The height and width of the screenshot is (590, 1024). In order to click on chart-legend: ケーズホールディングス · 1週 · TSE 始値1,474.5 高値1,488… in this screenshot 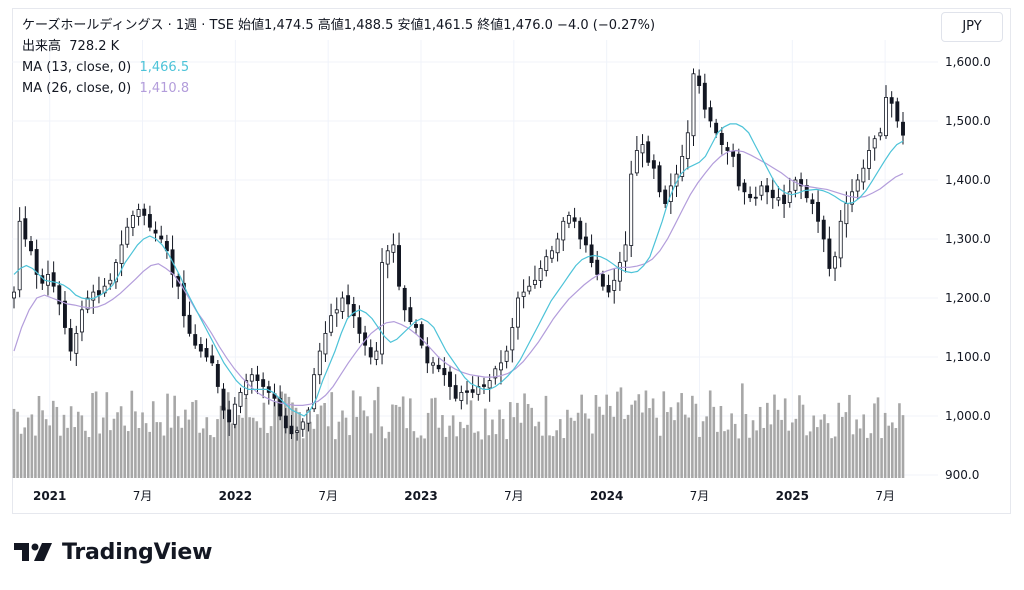, I will do `click(338, 57)`.